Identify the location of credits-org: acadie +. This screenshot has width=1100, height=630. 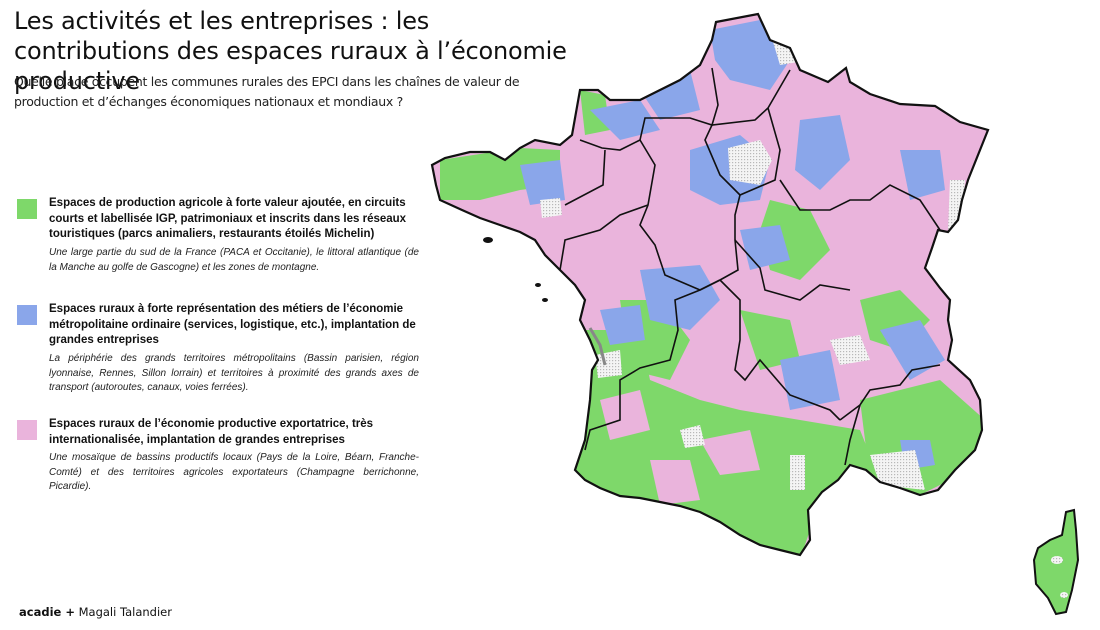
(47, 612).